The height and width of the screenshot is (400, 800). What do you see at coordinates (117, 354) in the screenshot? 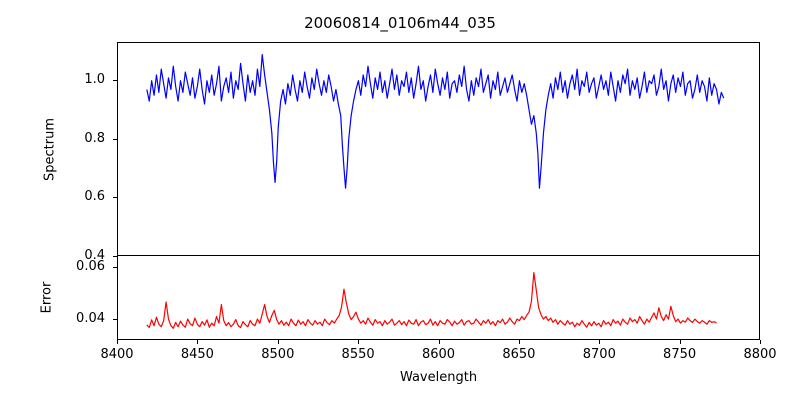
I see `xtick-label: 8400` at bounding box center [117, 354].